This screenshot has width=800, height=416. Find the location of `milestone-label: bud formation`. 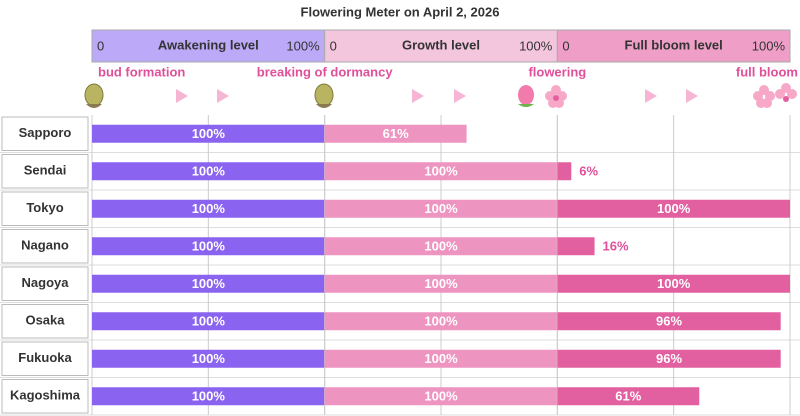

milestone-label: bud formation is located at coordinates (141, 71).